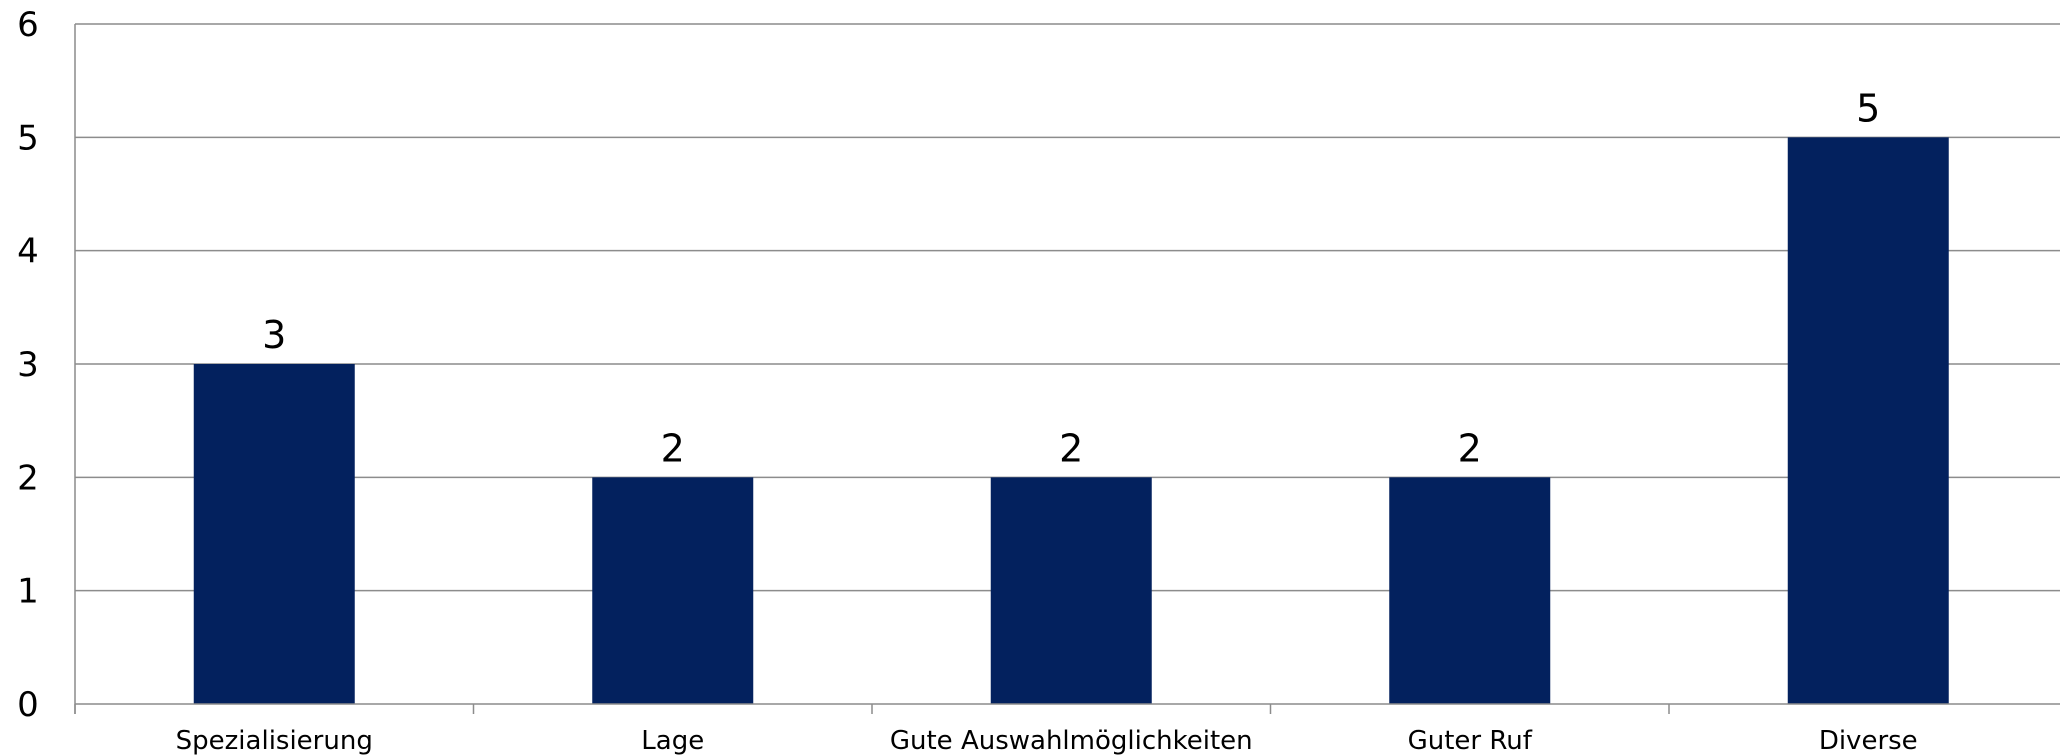 The image size is (2060, 755). Describe the element at coordinates (1470, 740) in the screenshot. I see `x-tick-label: Guter Ruf` at that location.